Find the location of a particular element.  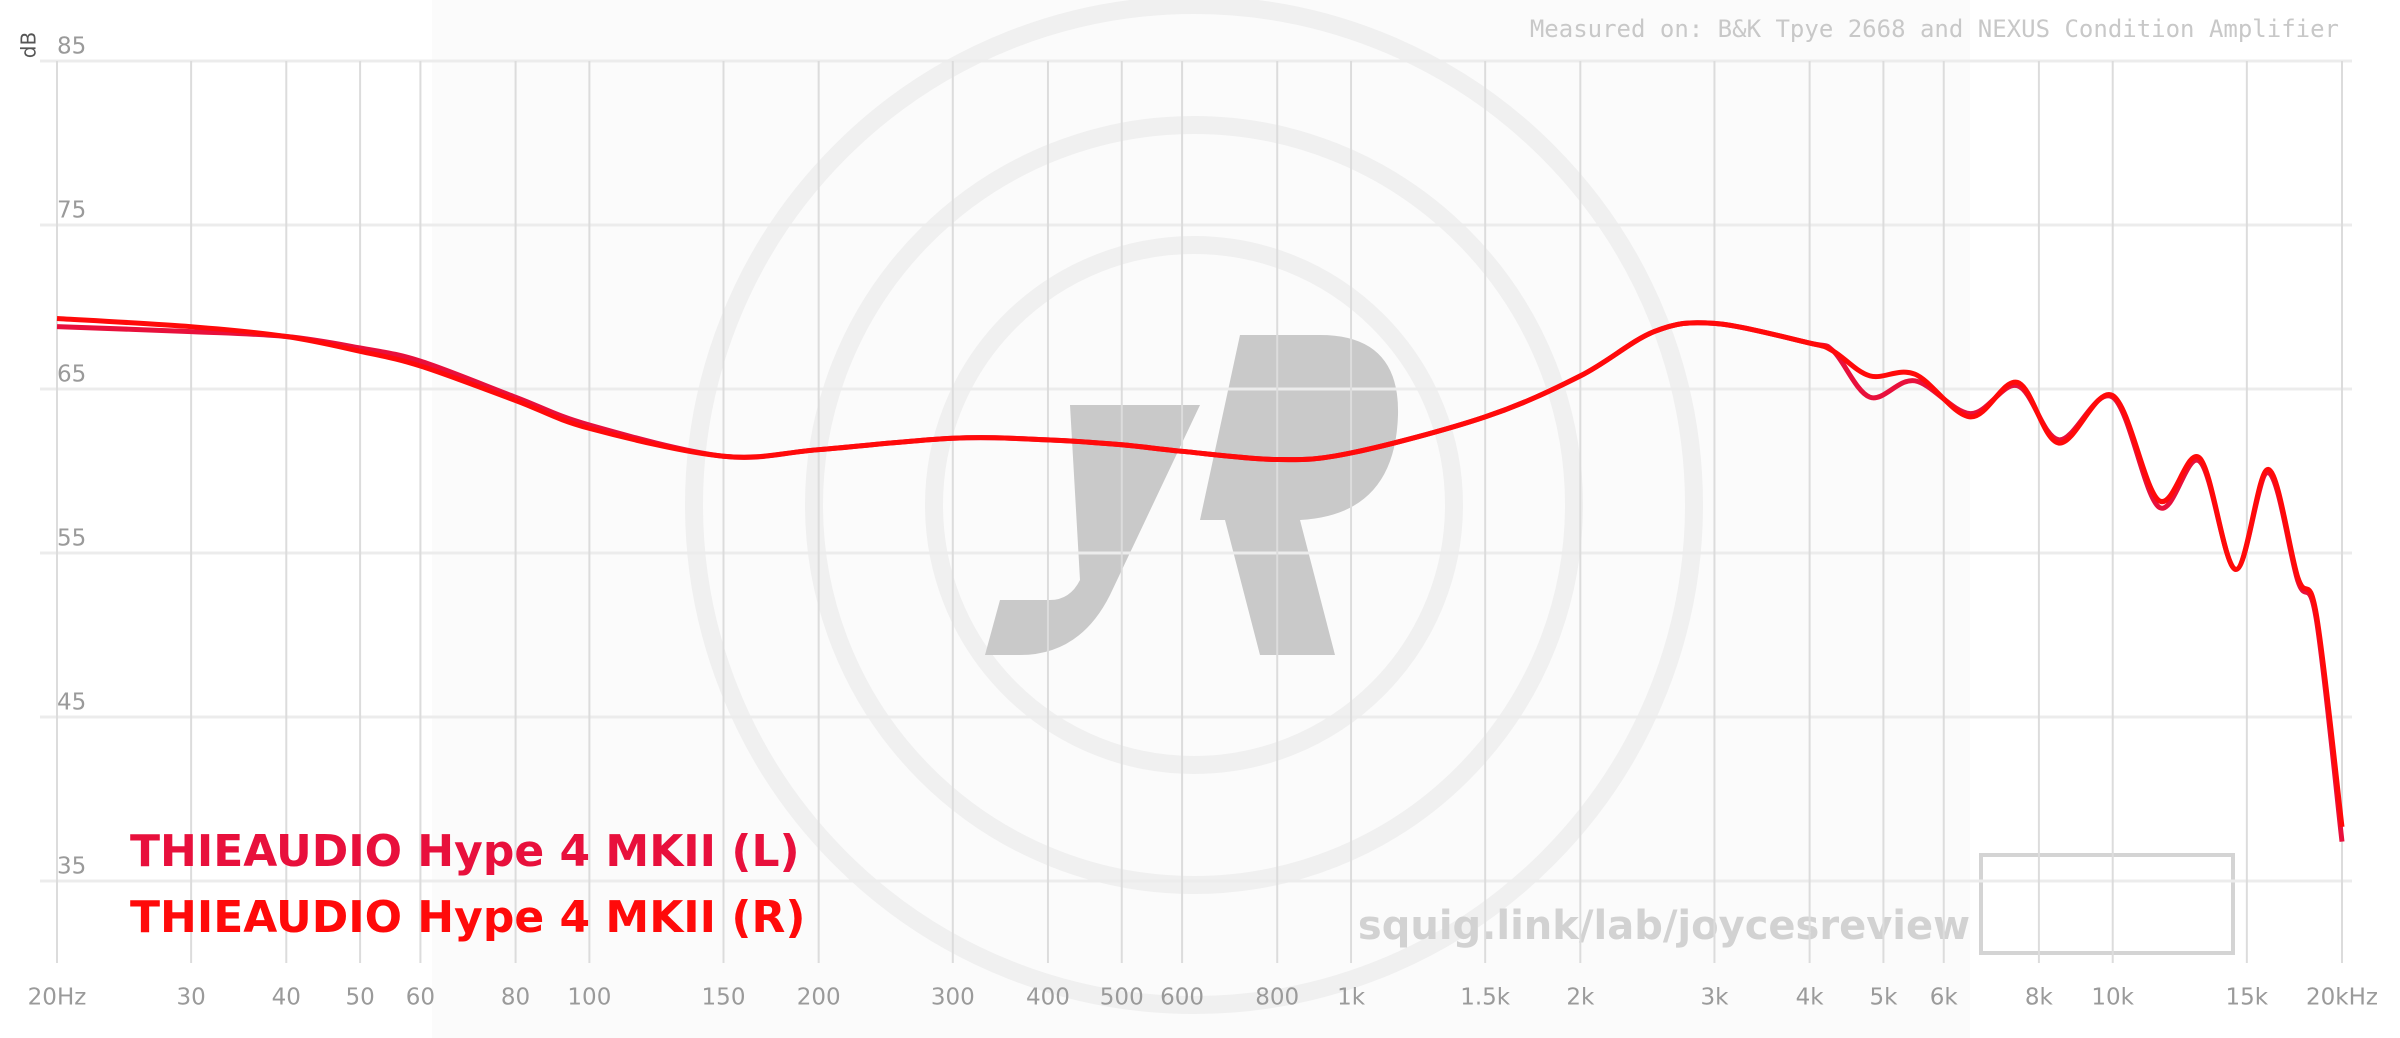

x-tick-label: 100 is located at coordinates (589, 998).